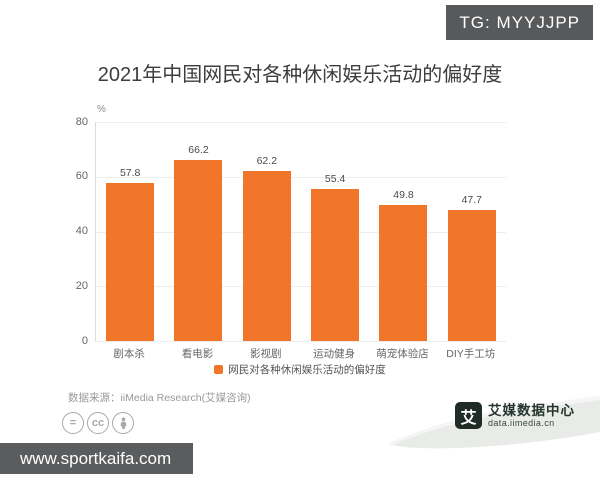  I want to click on legend-label: 网民对各种休闲娱乐活动的偏好度, so click(307, 370).